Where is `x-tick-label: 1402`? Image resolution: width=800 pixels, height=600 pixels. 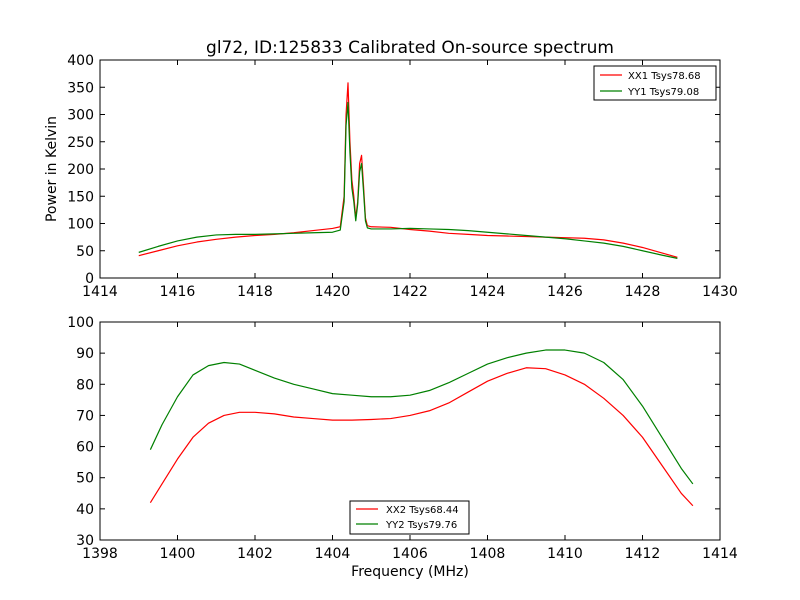
x-tick-label: 1402 is located at coordinates (255, 554).